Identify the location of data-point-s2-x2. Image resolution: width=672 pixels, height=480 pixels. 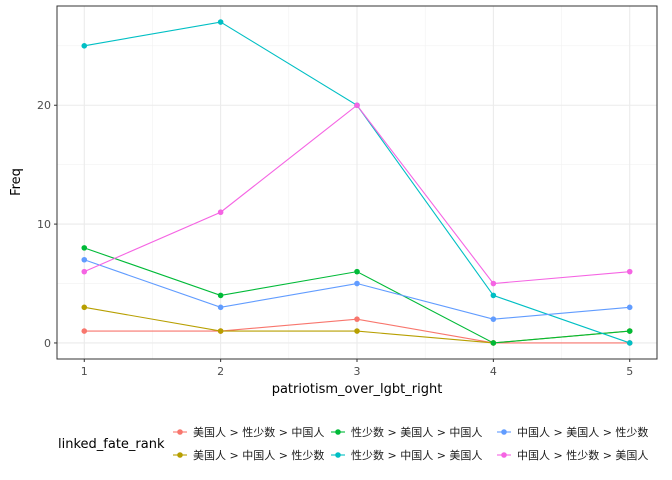
(220, 331).